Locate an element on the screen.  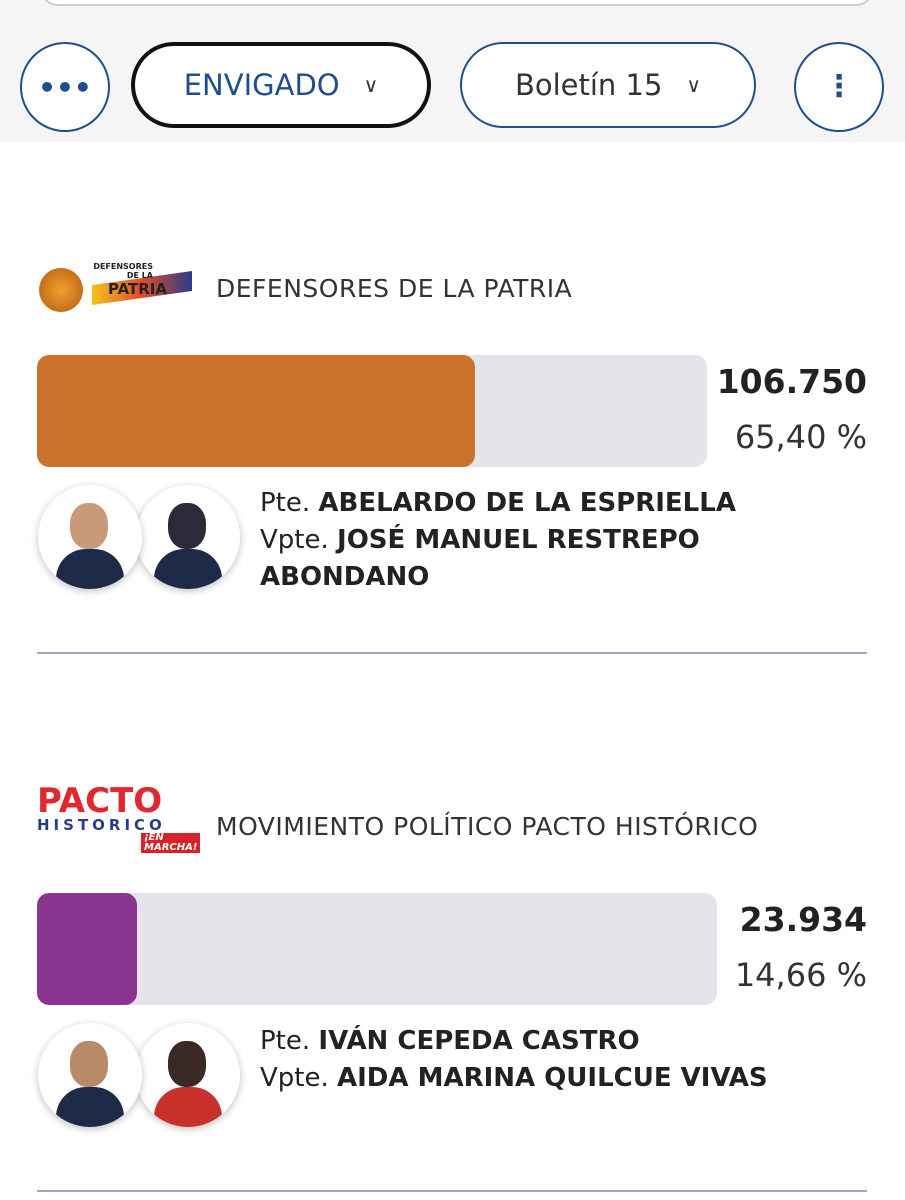
vote-percent: 14,66 % is located at coordinates (800, 975).